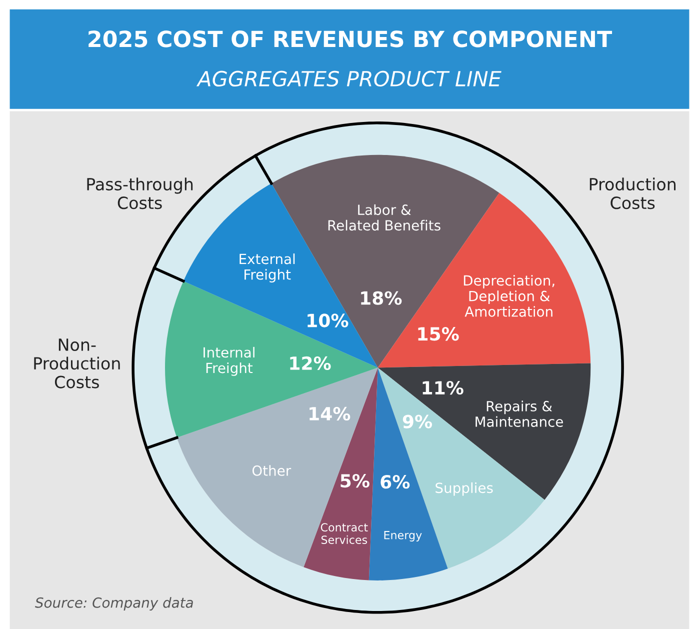  I want to click on source-note: Source: Company data, so click(114, 604).